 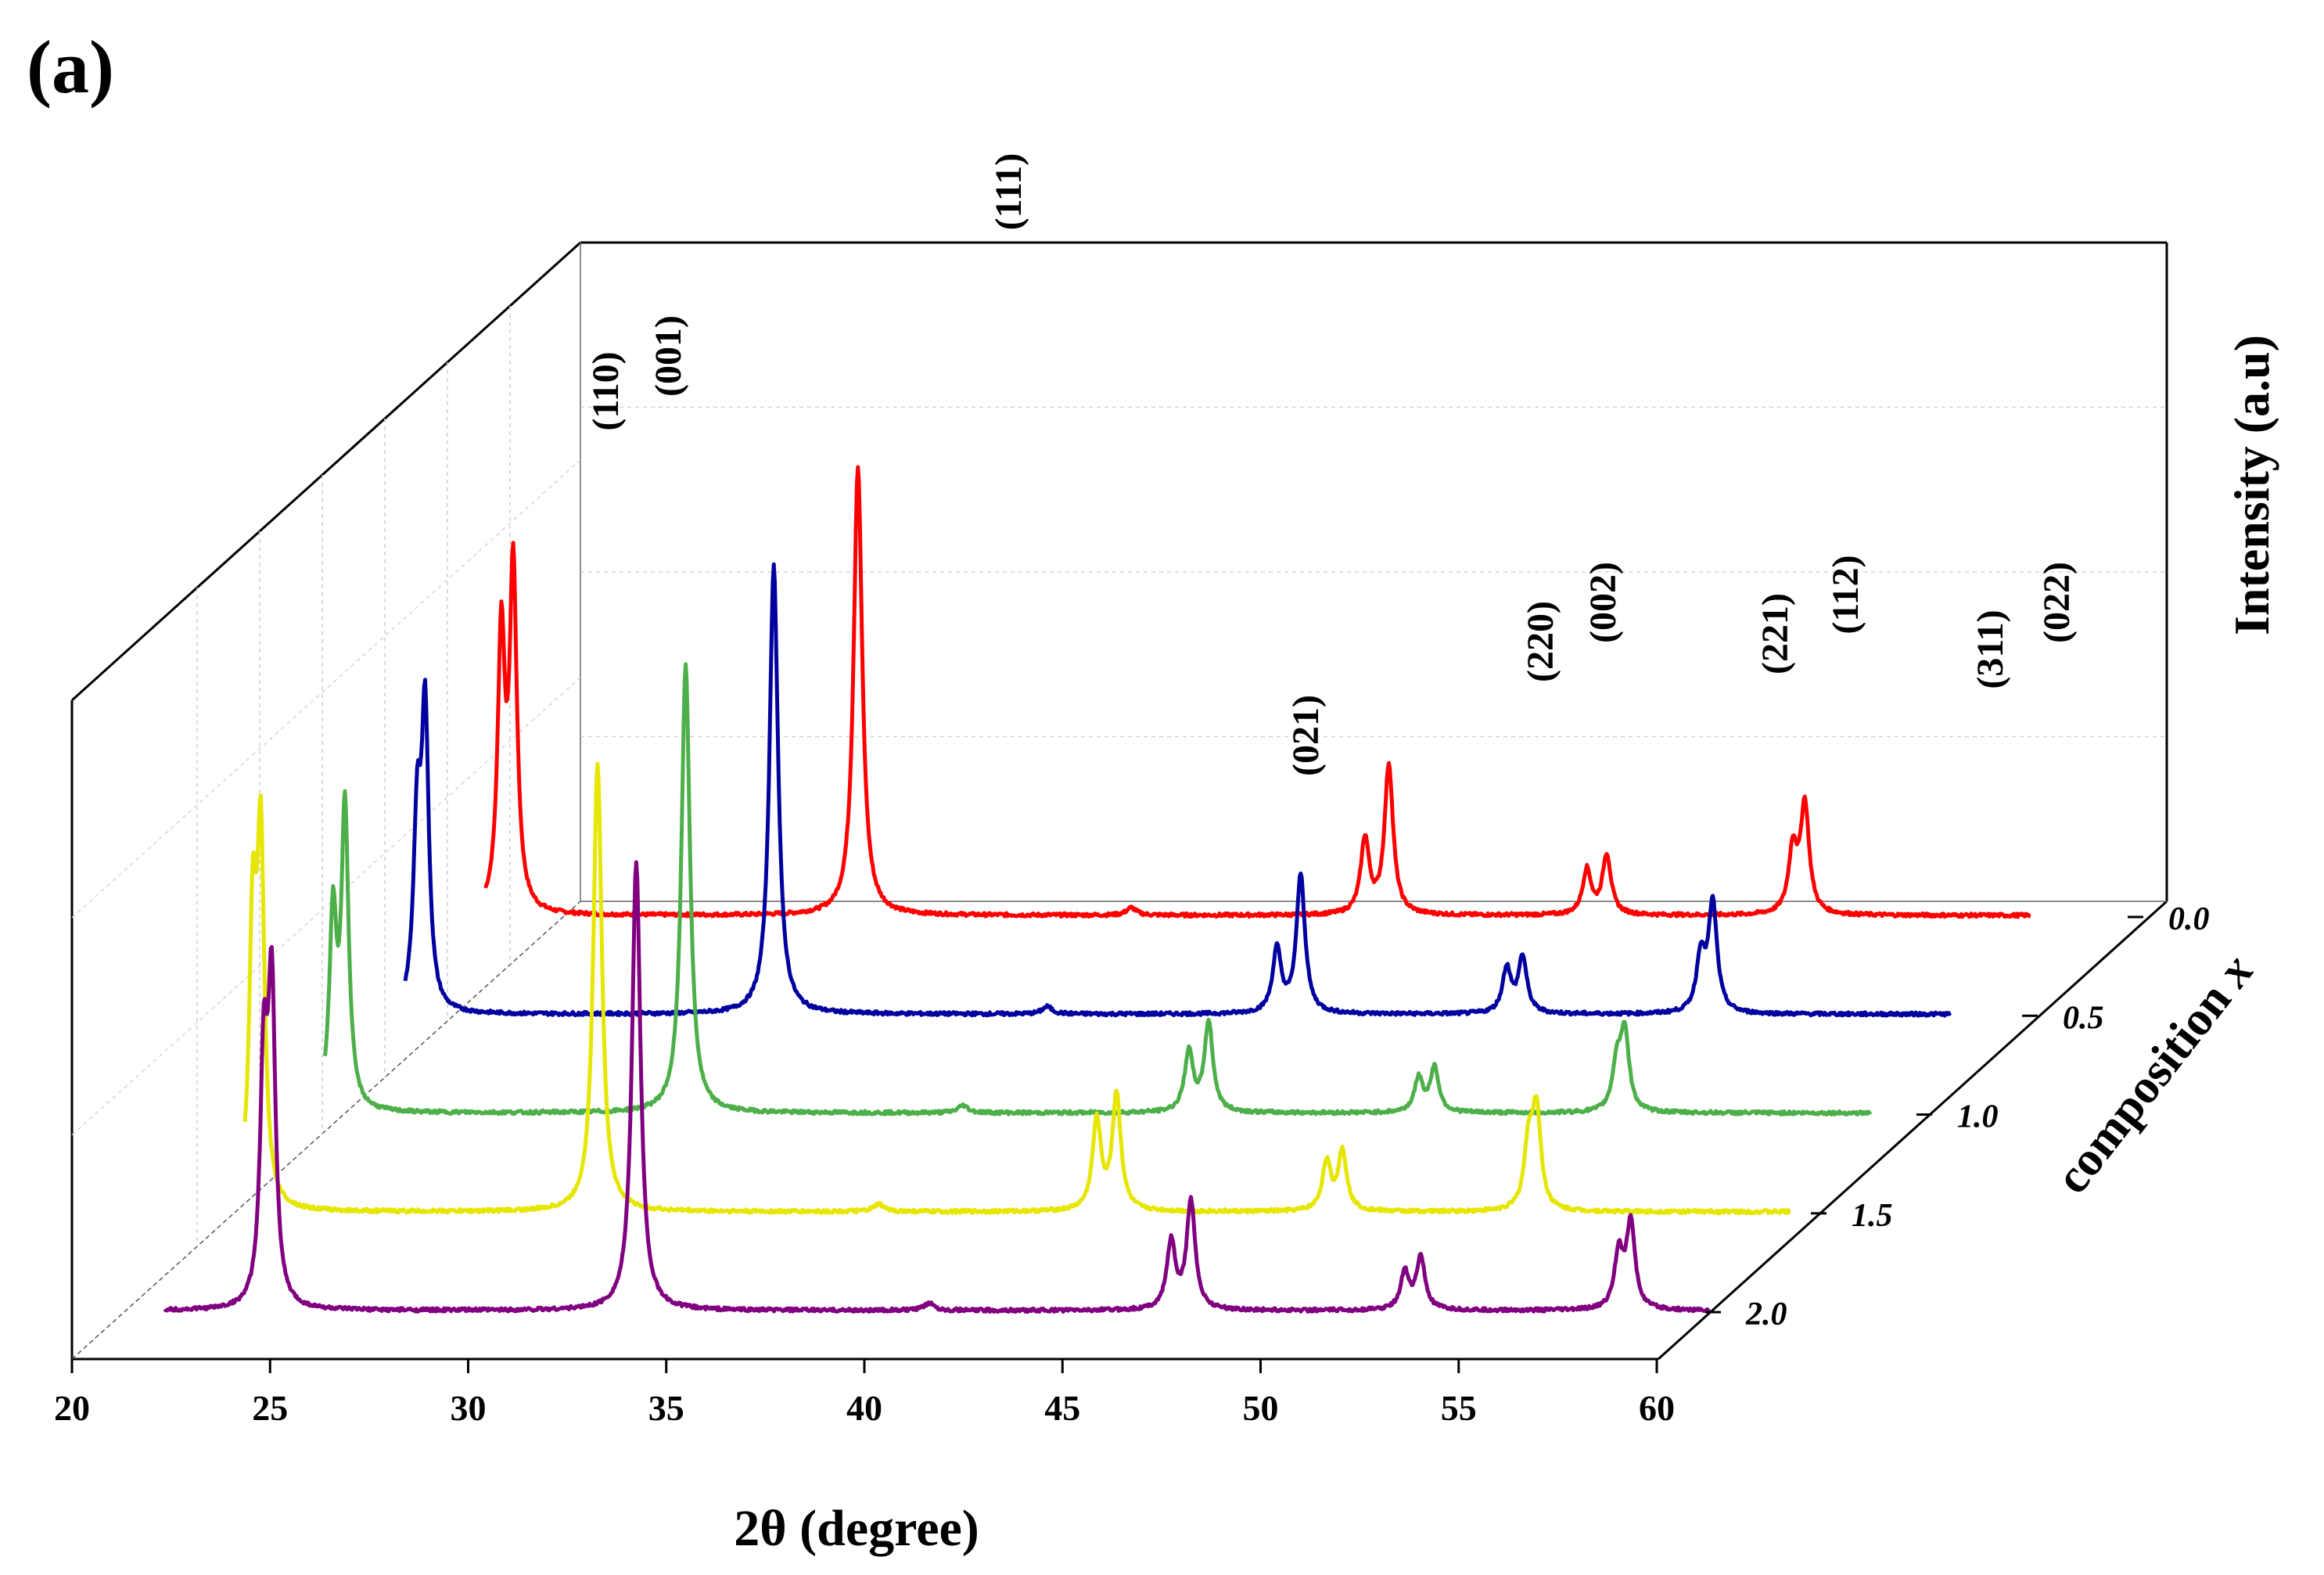 I want to click on z-axis-title: composition x, so click(x=2155, y=1073).